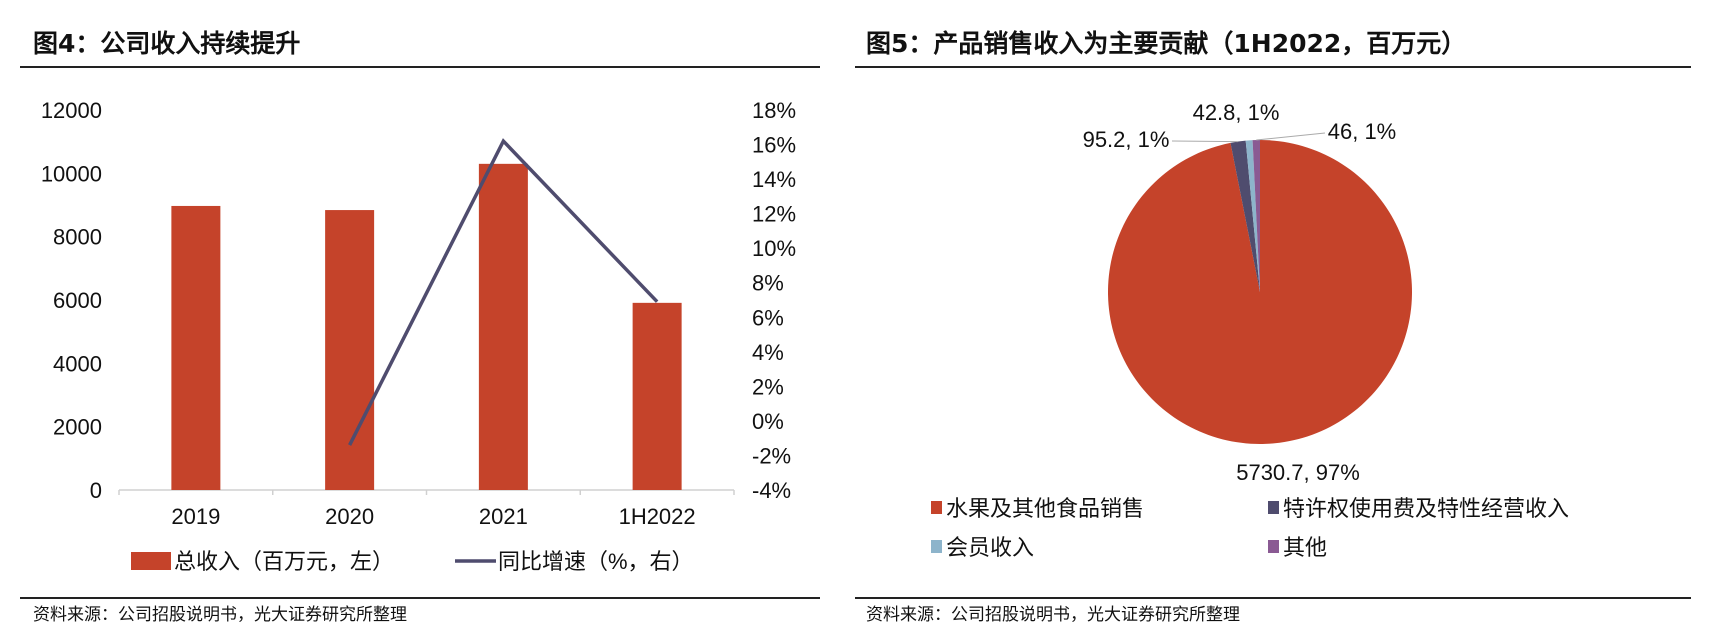 This screenshot has height=640, width=1711. What do you see at coordinates (1426, 508) in the screenshot?
I see `legend-label: 特许权使用费及特性经营收入` at bounding box center [1426, 508].